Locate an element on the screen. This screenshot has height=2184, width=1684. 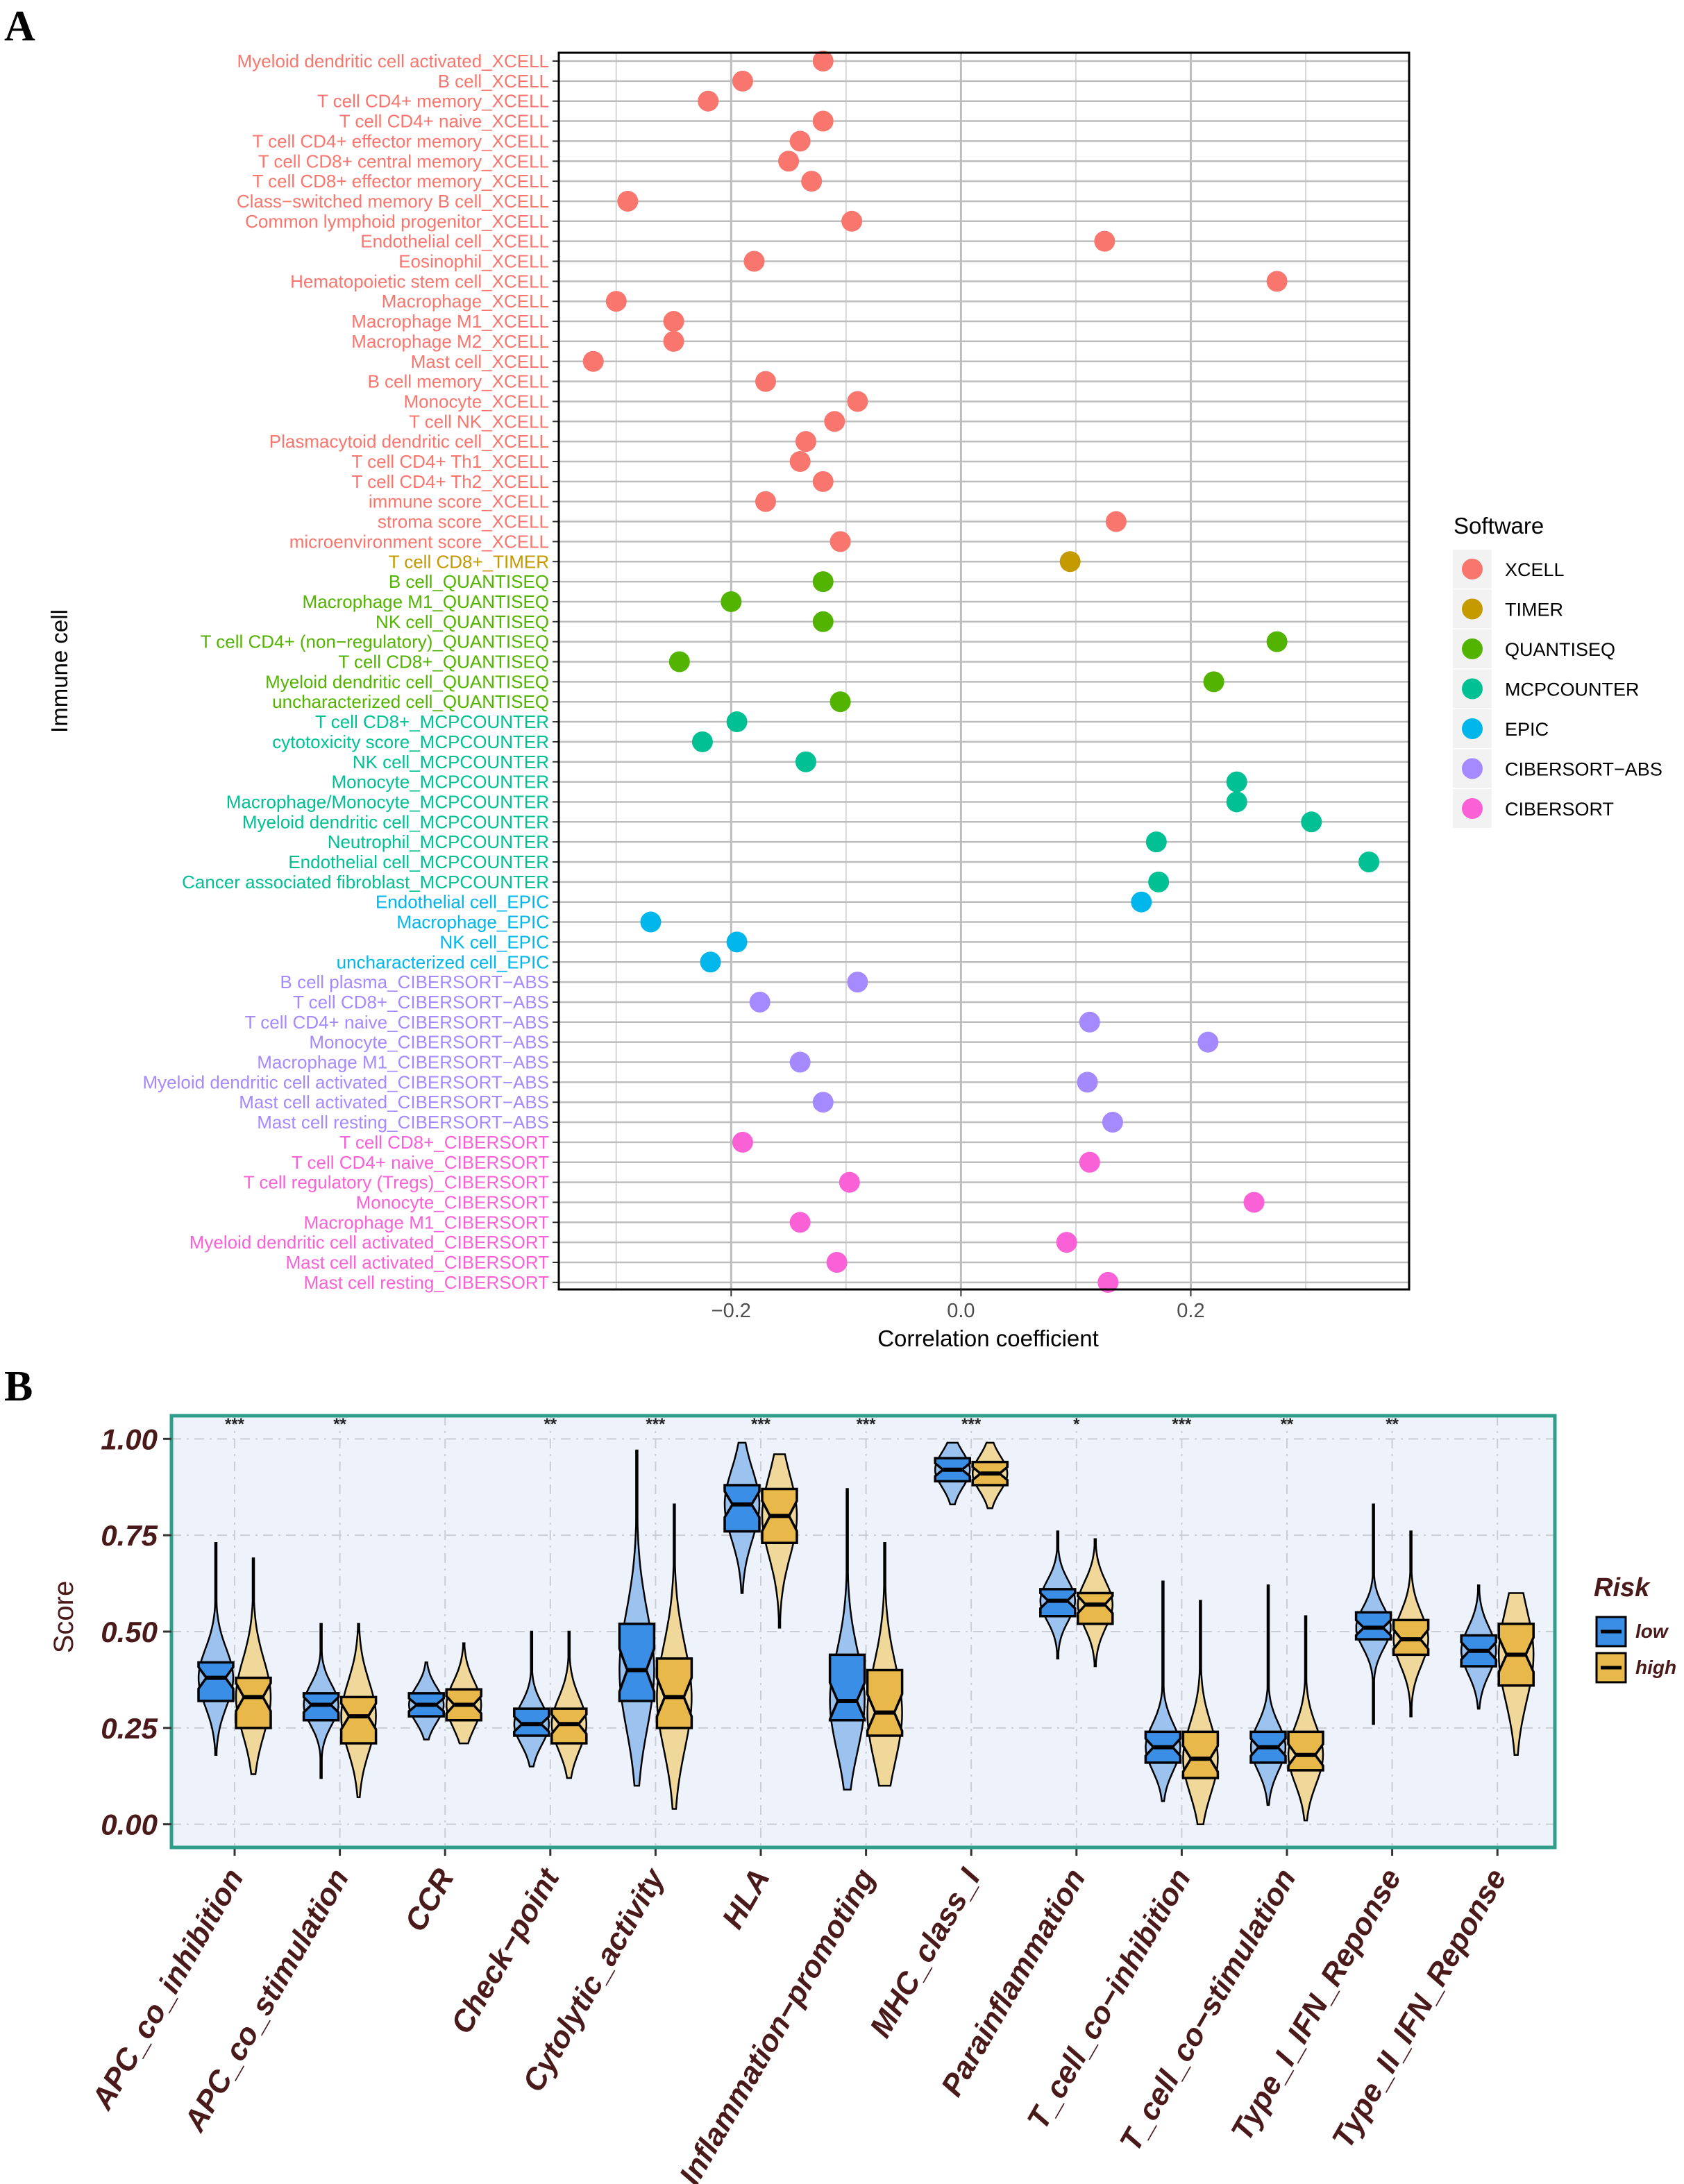
legend-label: QUANTISEQ is located at coordinates (1560, 649).